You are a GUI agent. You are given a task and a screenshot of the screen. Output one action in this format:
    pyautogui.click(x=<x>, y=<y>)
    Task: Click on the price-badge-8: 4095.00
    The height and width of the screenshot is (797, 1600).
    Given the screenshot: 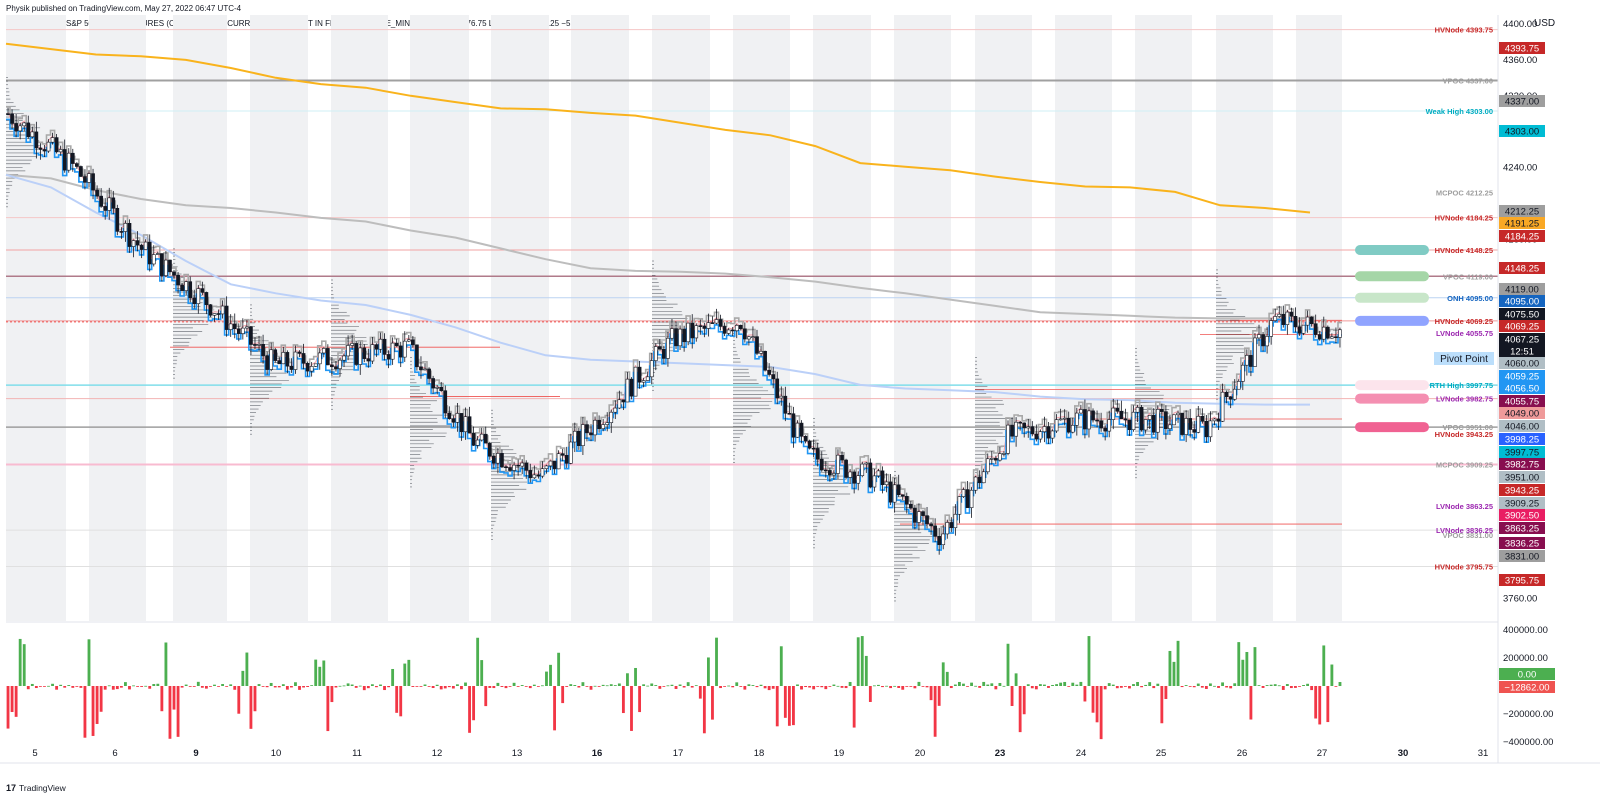 What is the action you would take?
    pyautogui.click(x=1522, y=301)
    